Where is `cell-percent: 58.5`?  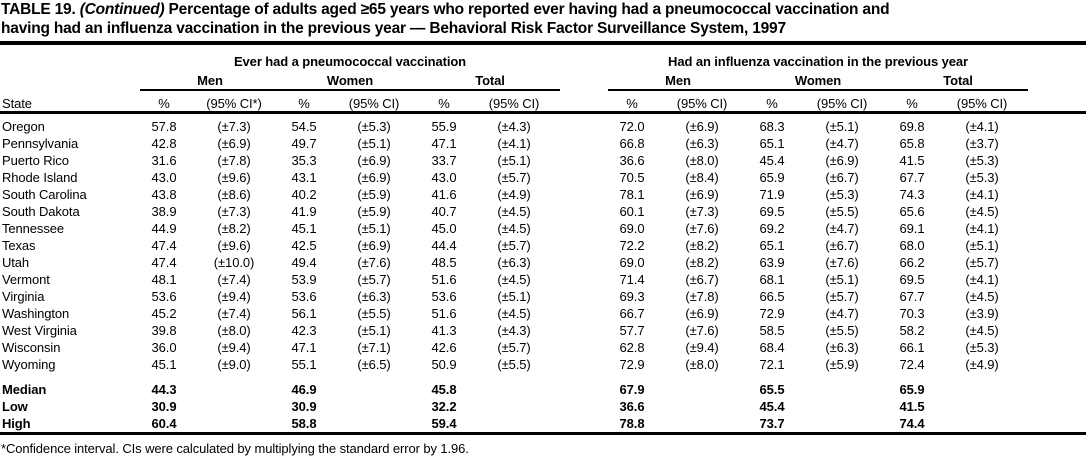 cell-percent: 58.5 is located at coordinates (772, 330).